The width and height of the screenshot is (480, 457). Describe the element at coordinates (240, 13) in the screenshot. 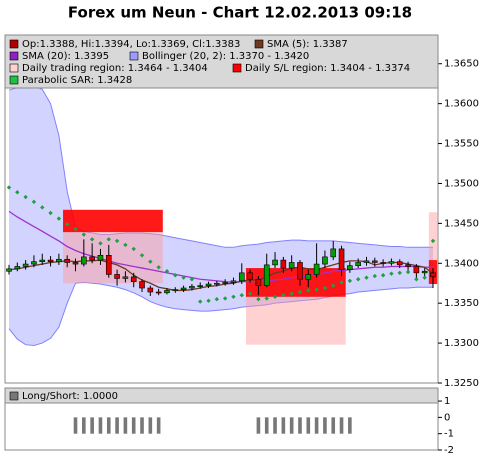

I see `chart-title: Forex um Neun - Chart 12.02.2013 09:18` at that location.